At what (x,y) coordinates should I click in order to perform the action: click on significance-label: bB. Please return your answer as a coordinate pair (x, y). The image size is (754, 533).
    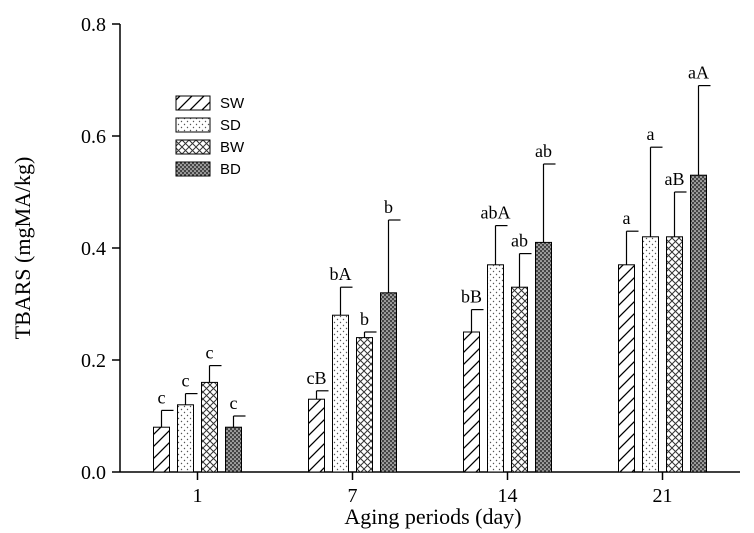
    Looking at the image, I should click on (471, 297).